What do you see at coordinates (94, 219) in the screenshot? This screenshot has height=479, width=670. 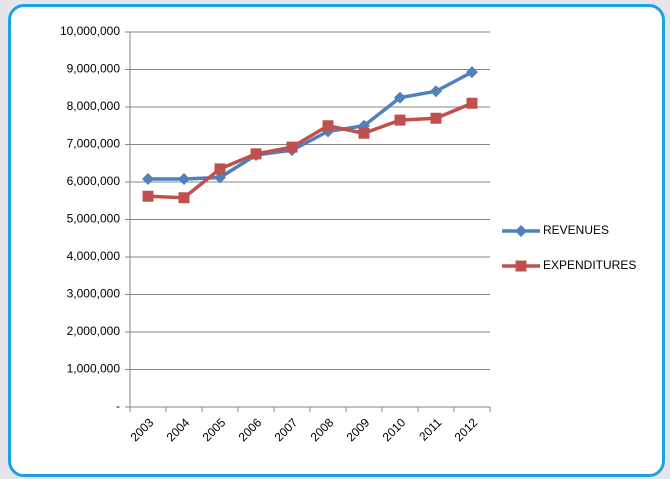 I see `y-tick-label: 5,000,000` at bounding box center [94, 219].